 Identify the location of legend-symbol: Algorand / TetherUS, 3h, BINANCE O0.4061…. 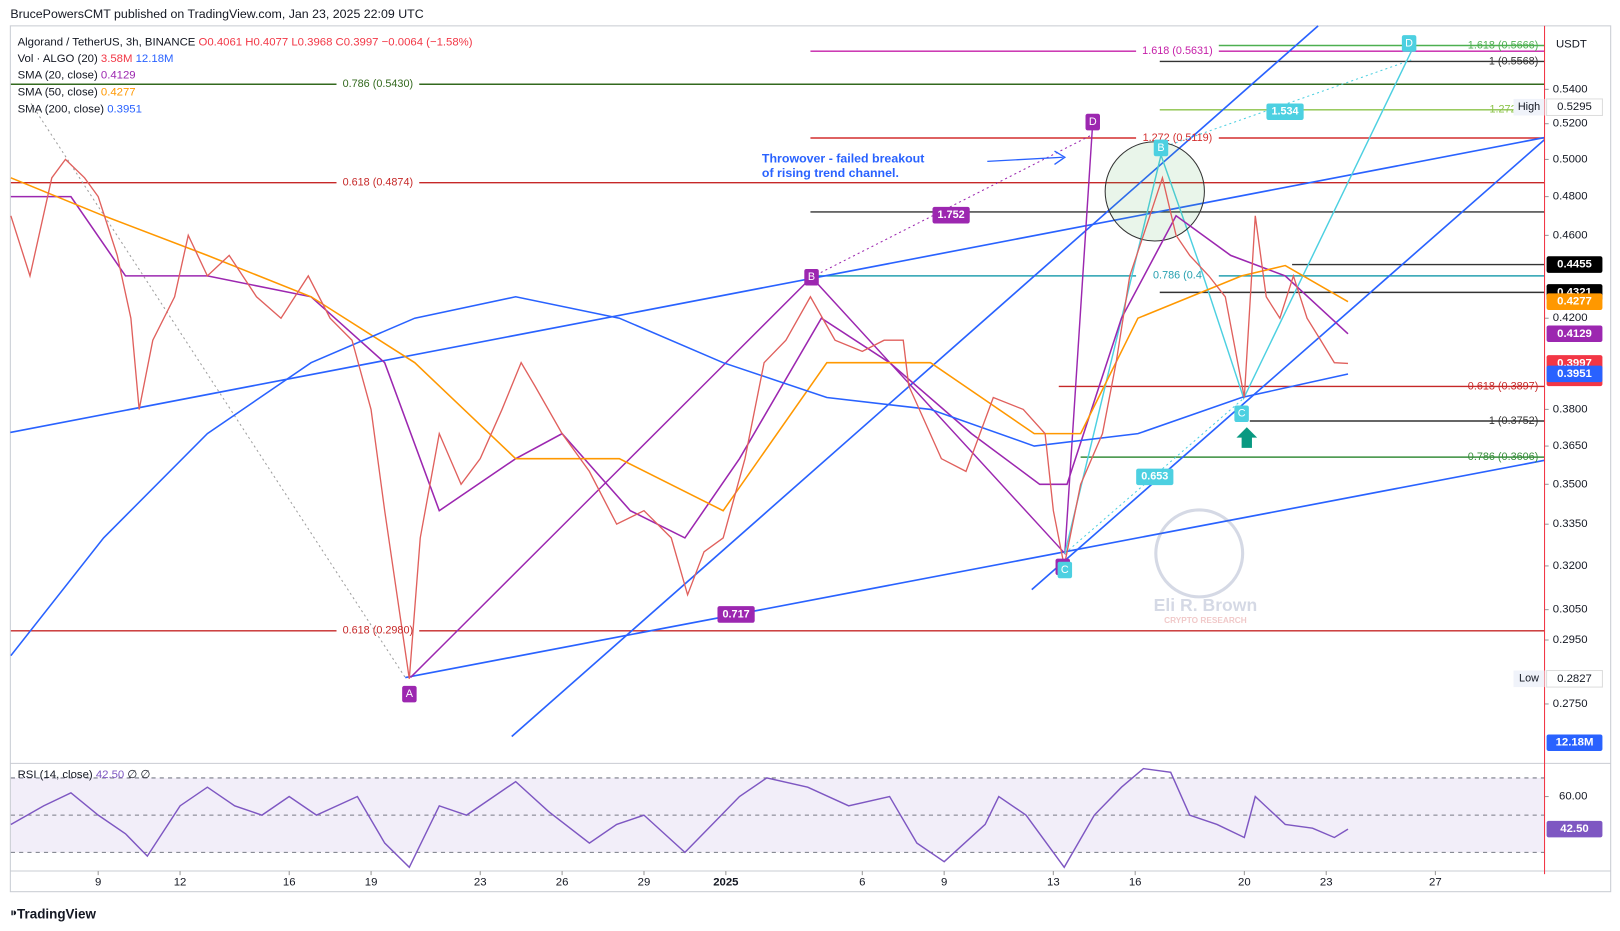
(245, 42).